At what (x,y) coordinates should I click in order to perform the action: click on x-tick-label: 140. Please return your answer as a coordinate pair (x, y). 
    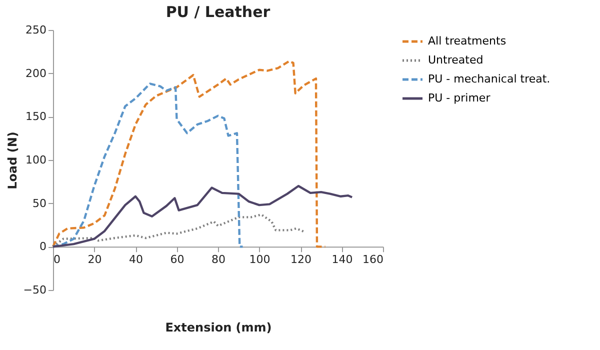
    Looking at the image, I should click on (342, 259).